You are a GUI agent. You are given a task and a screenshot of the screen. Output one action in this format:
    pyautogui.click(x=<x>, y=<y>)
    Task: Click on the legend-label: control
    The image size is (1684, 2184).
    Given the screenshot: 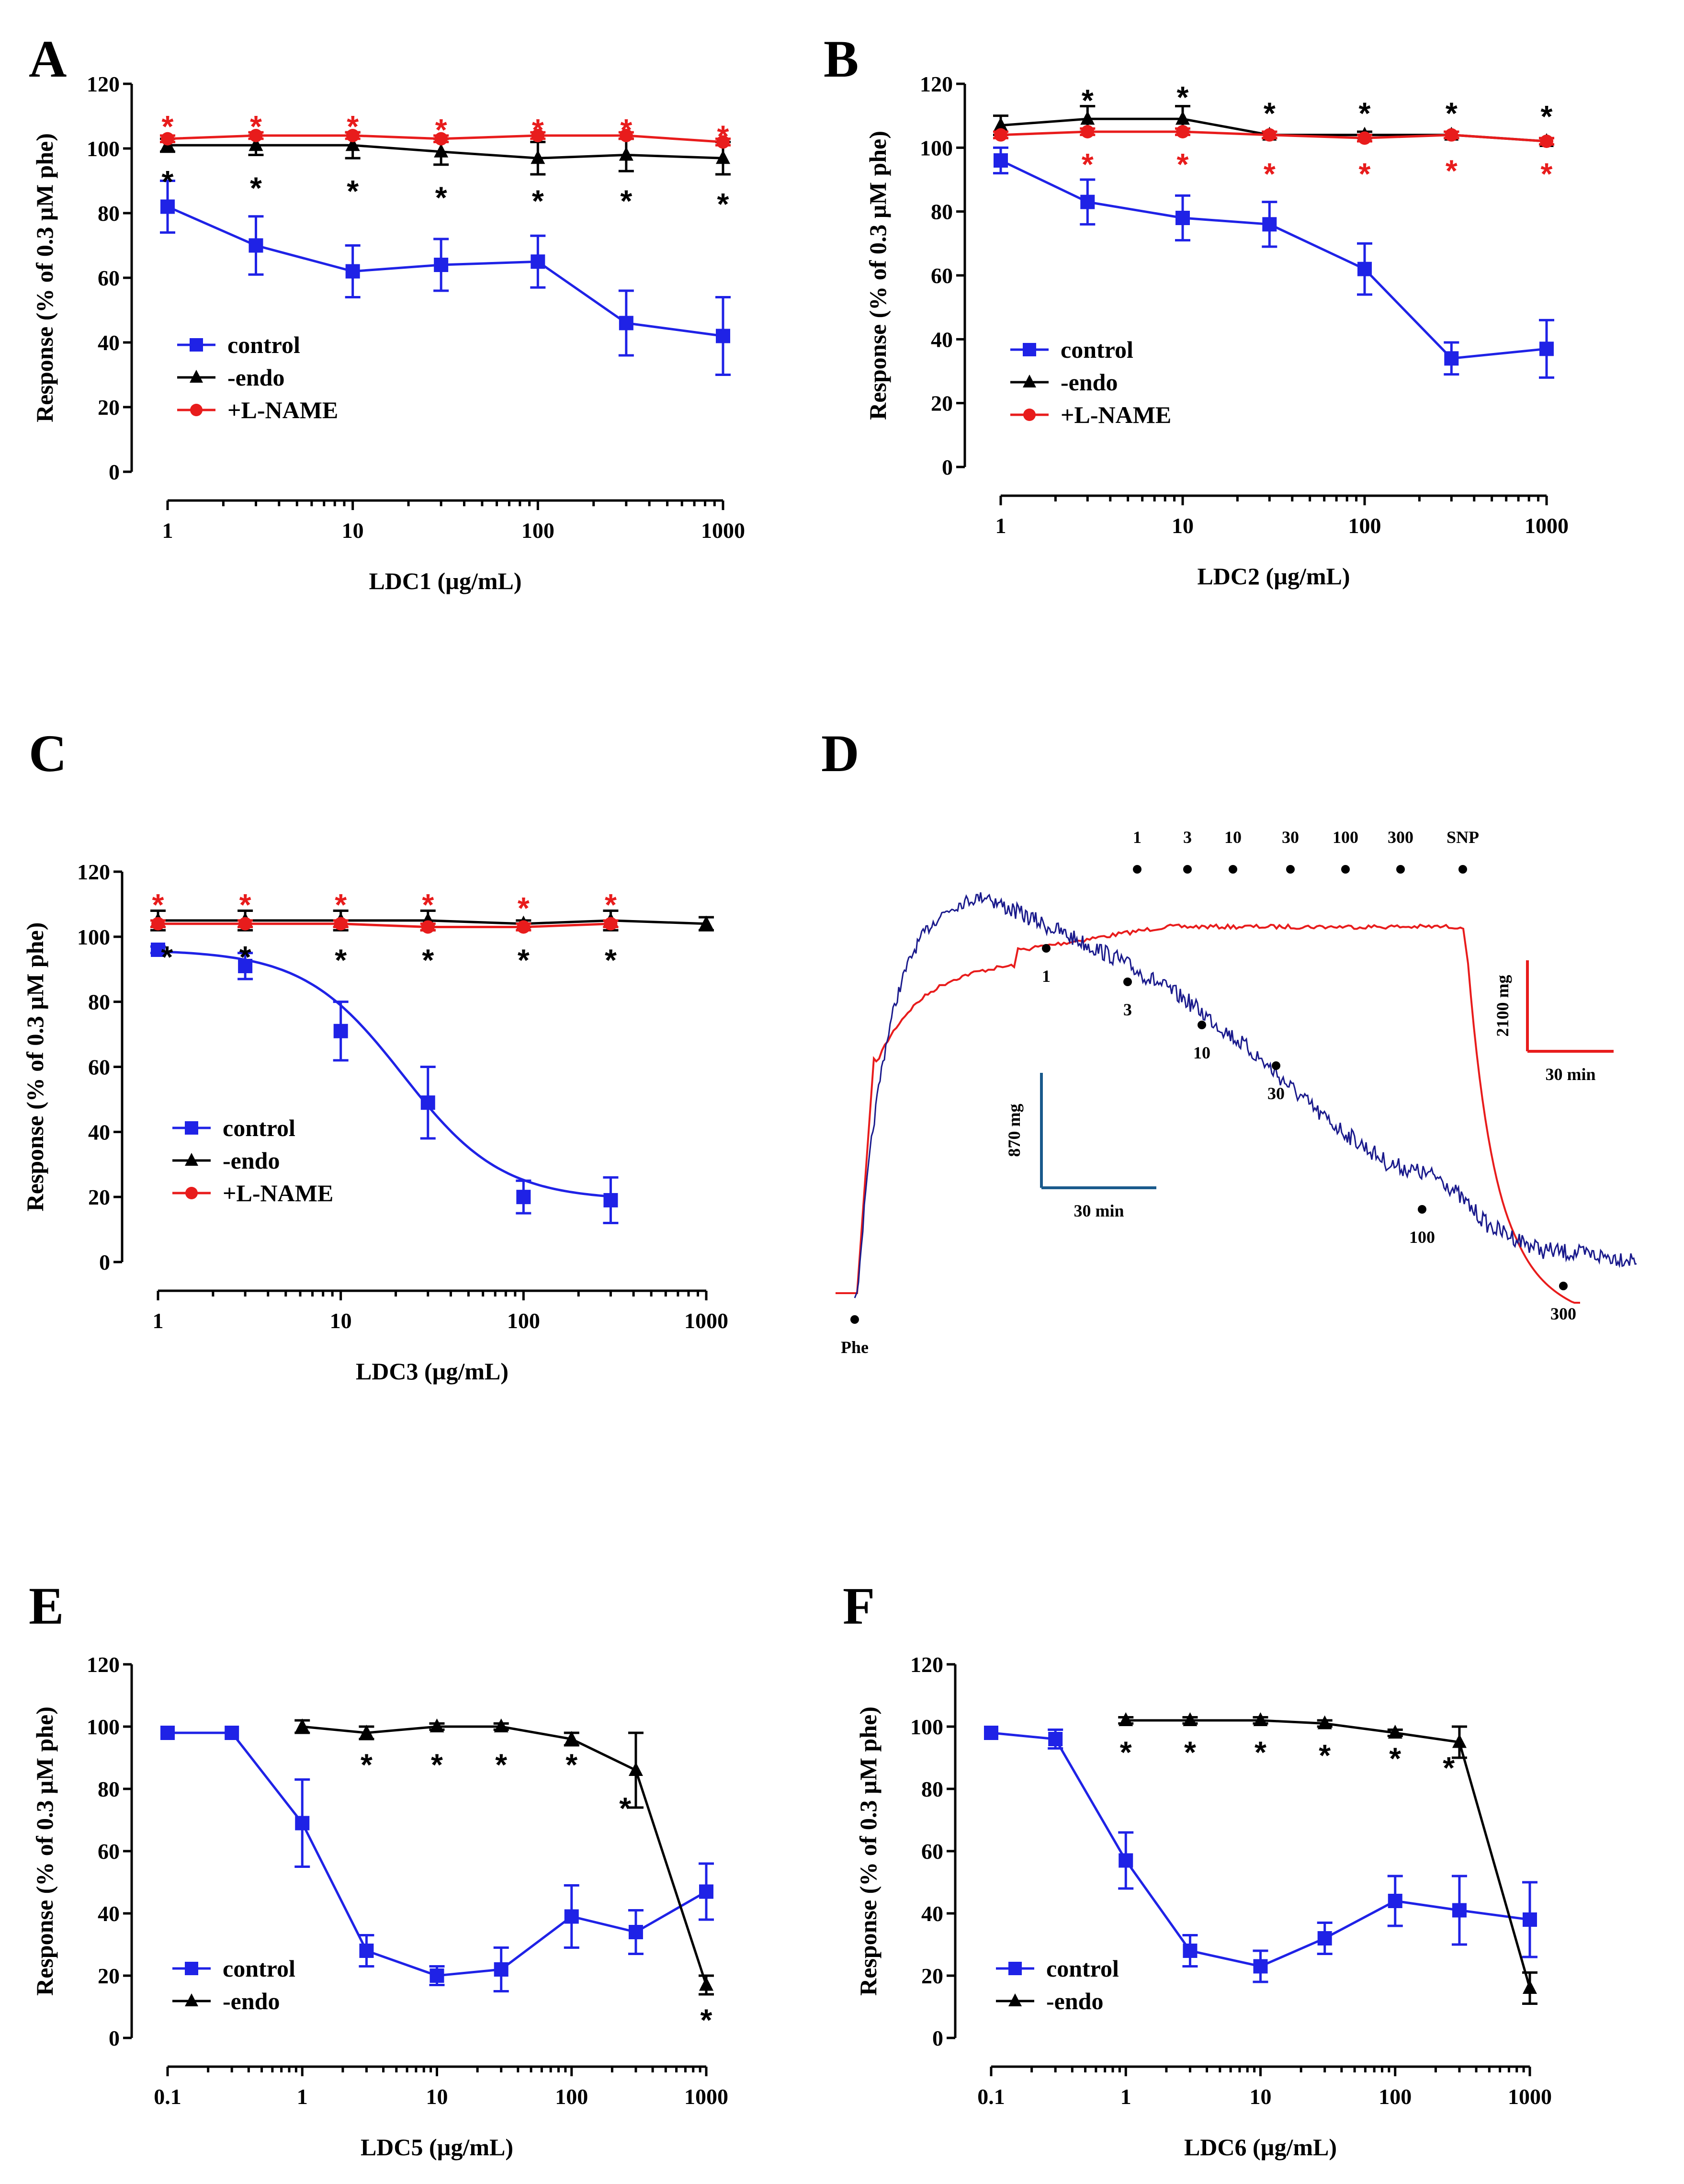 What is the action you would take?
    pyautogui.click(x=259, y=1968)
    